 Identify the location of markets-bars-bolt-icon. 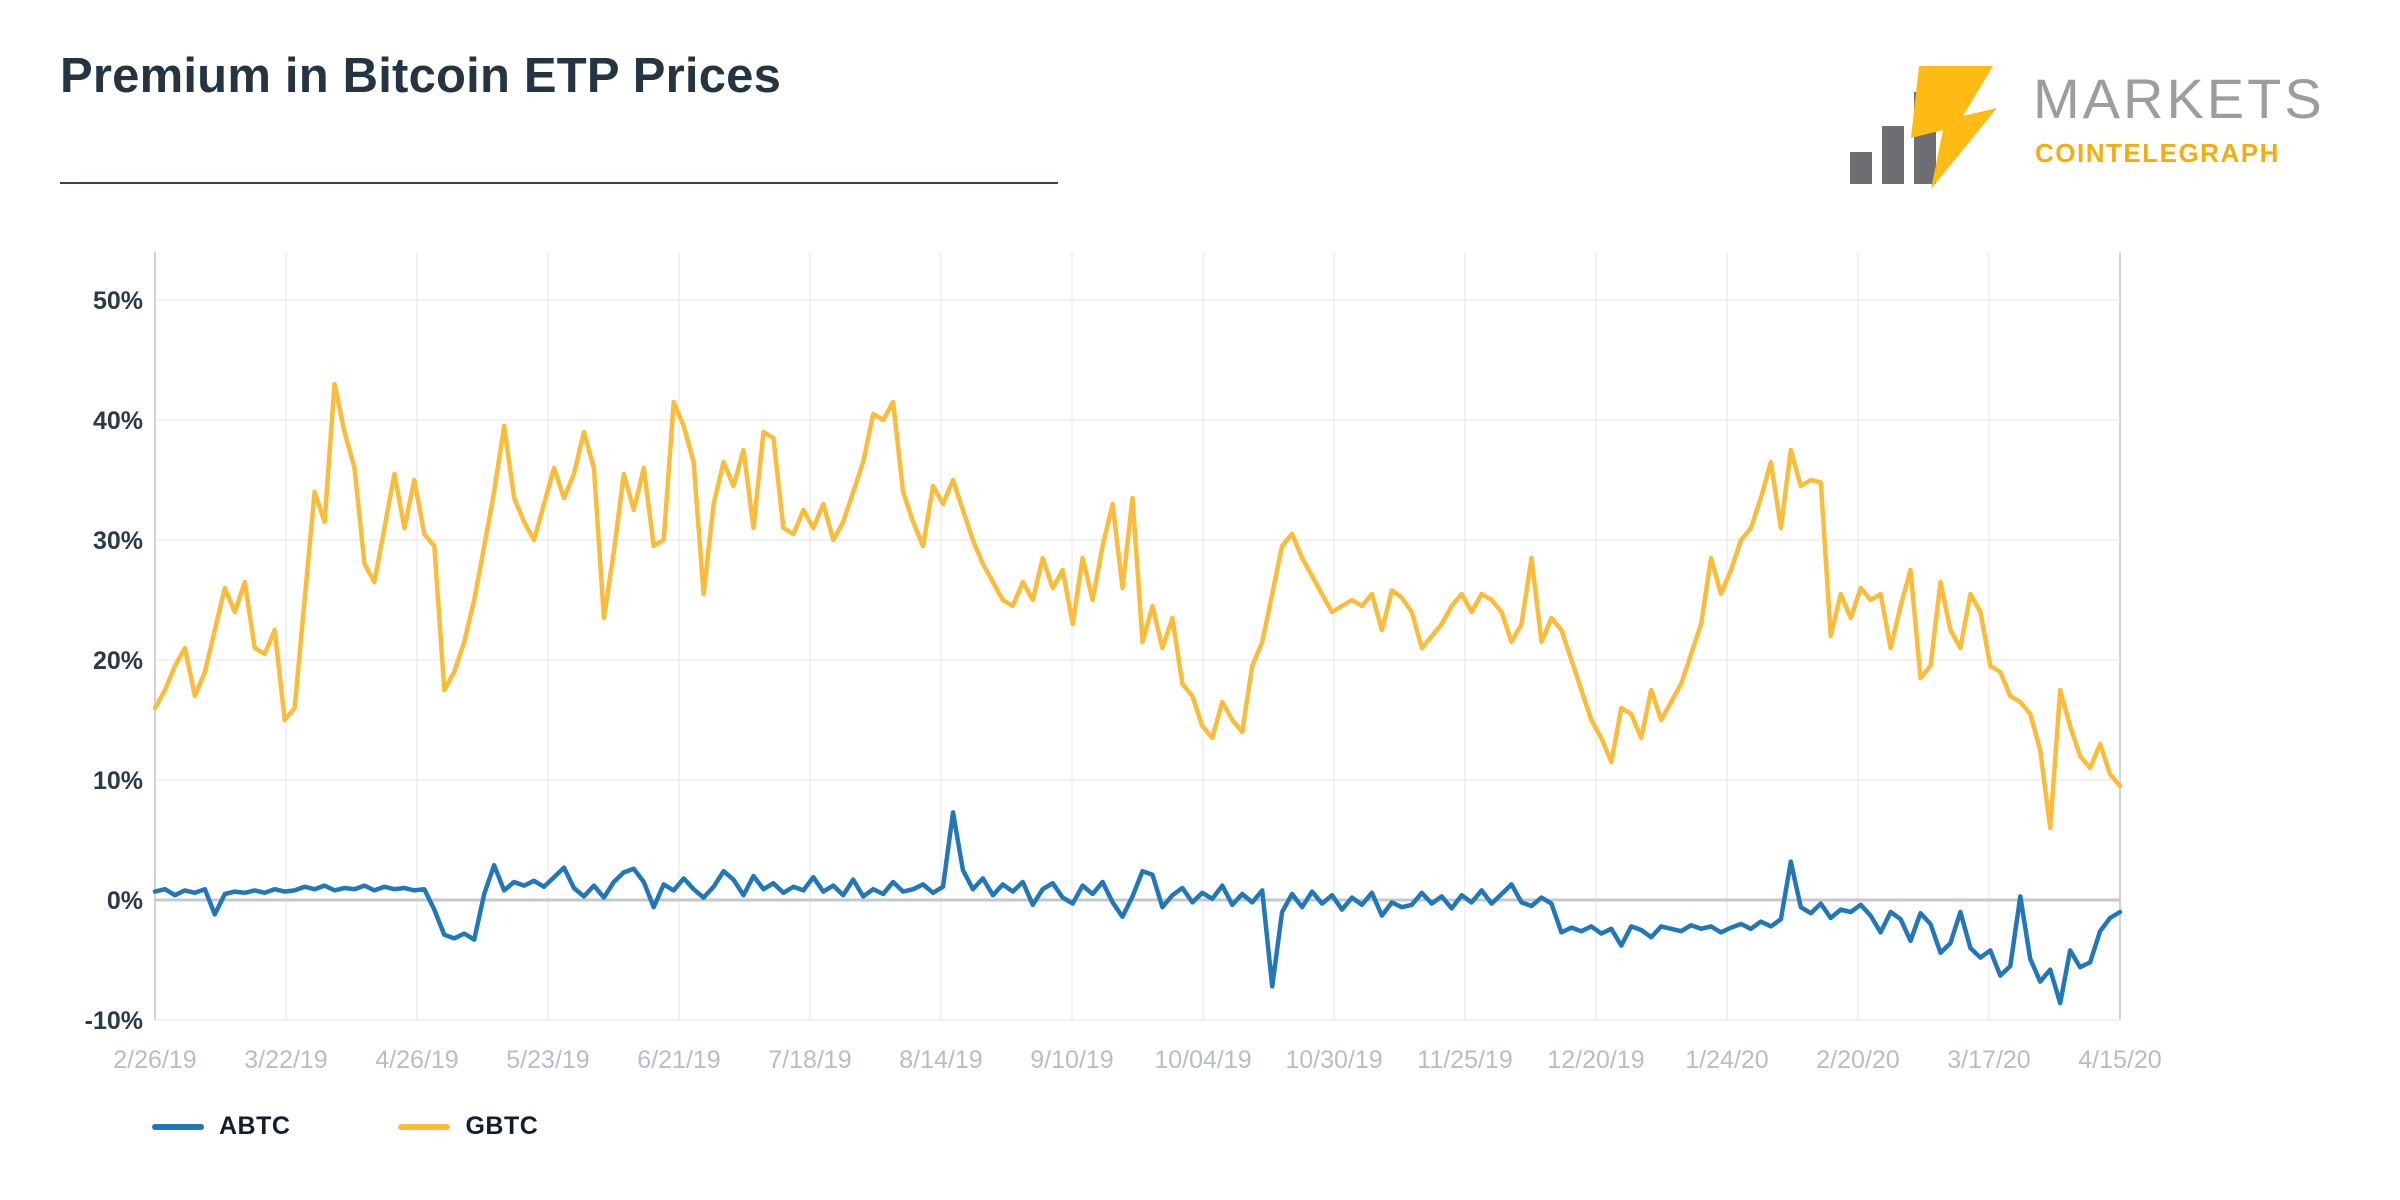
(1930, 129).